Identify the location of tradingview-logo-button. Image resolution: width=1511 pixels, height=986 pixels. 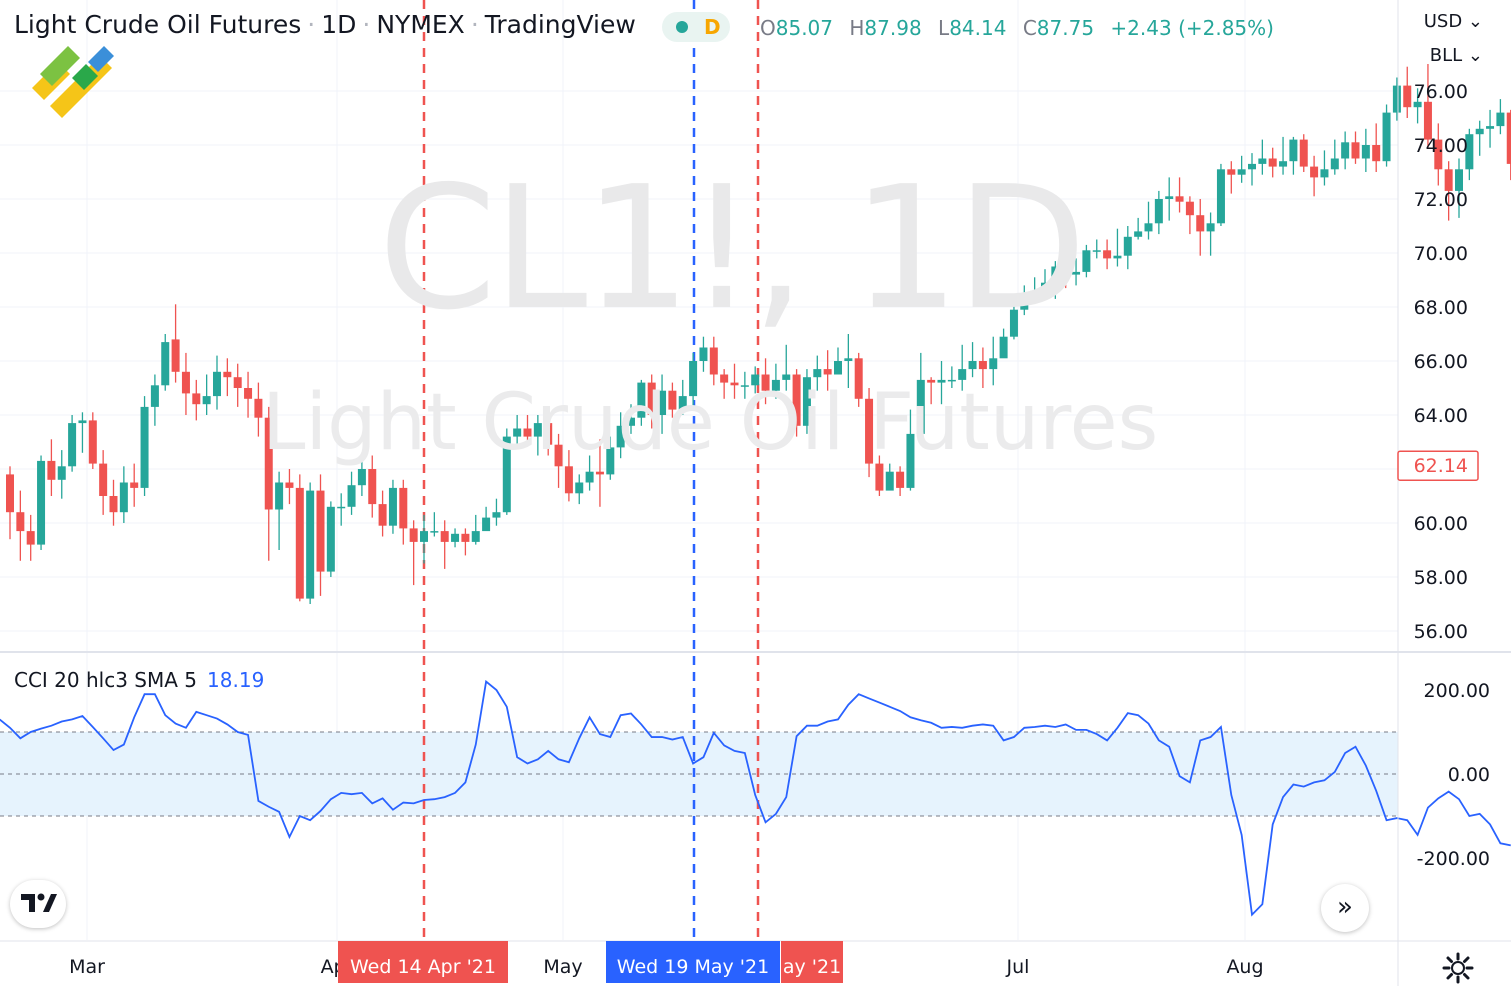
(38, 904).